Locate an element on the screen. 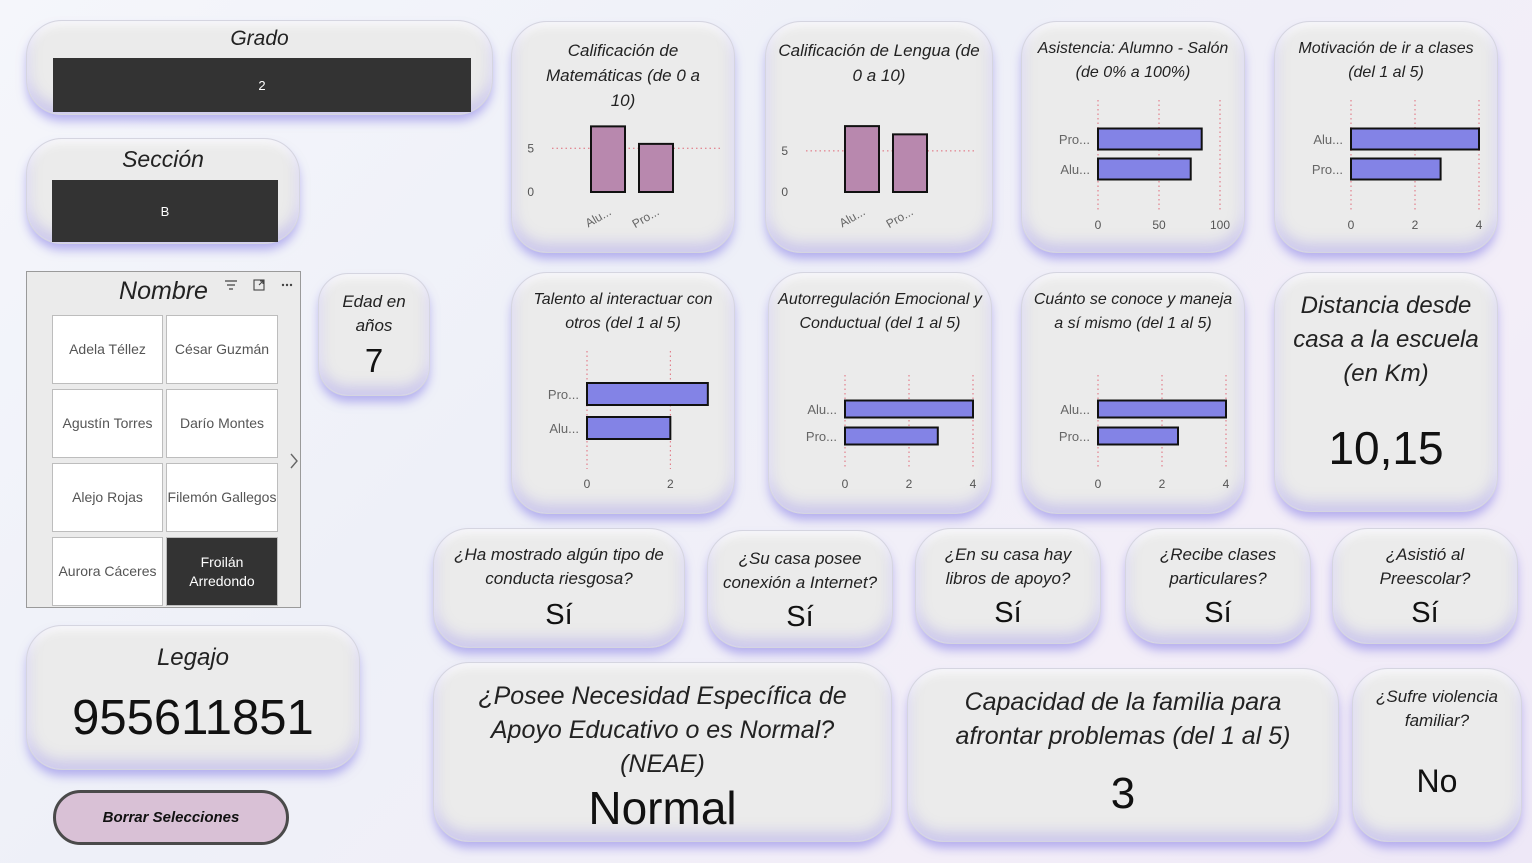  particulares-value: Sí is located at coordinates (1218, 613).